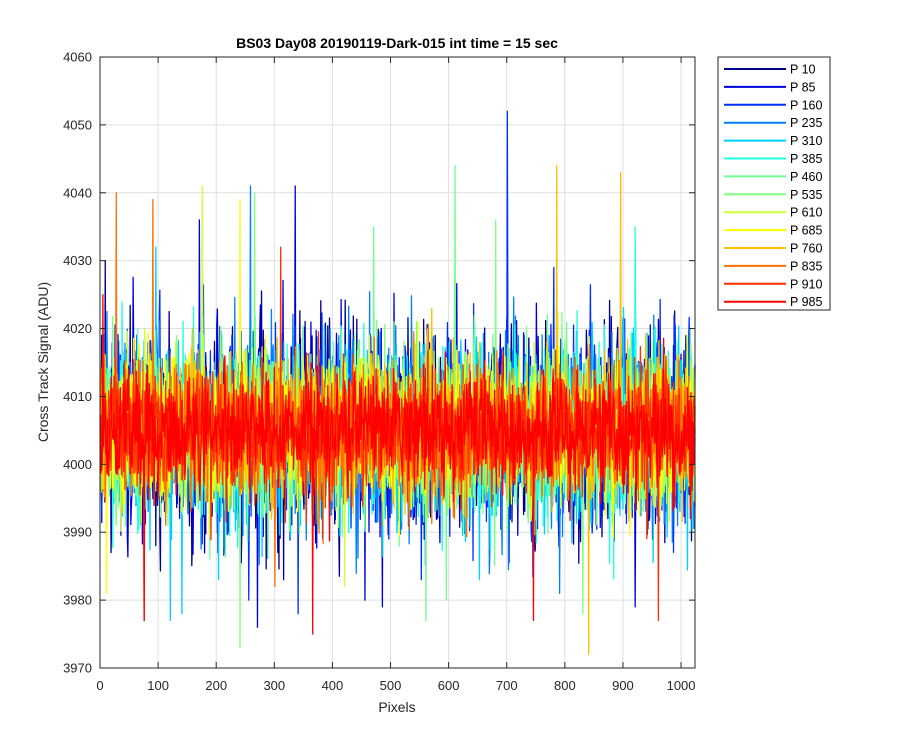 Image resolution: width=900 pixels, height=750 pixels. I want to click on legend-label: P 10, so click(803, 70).